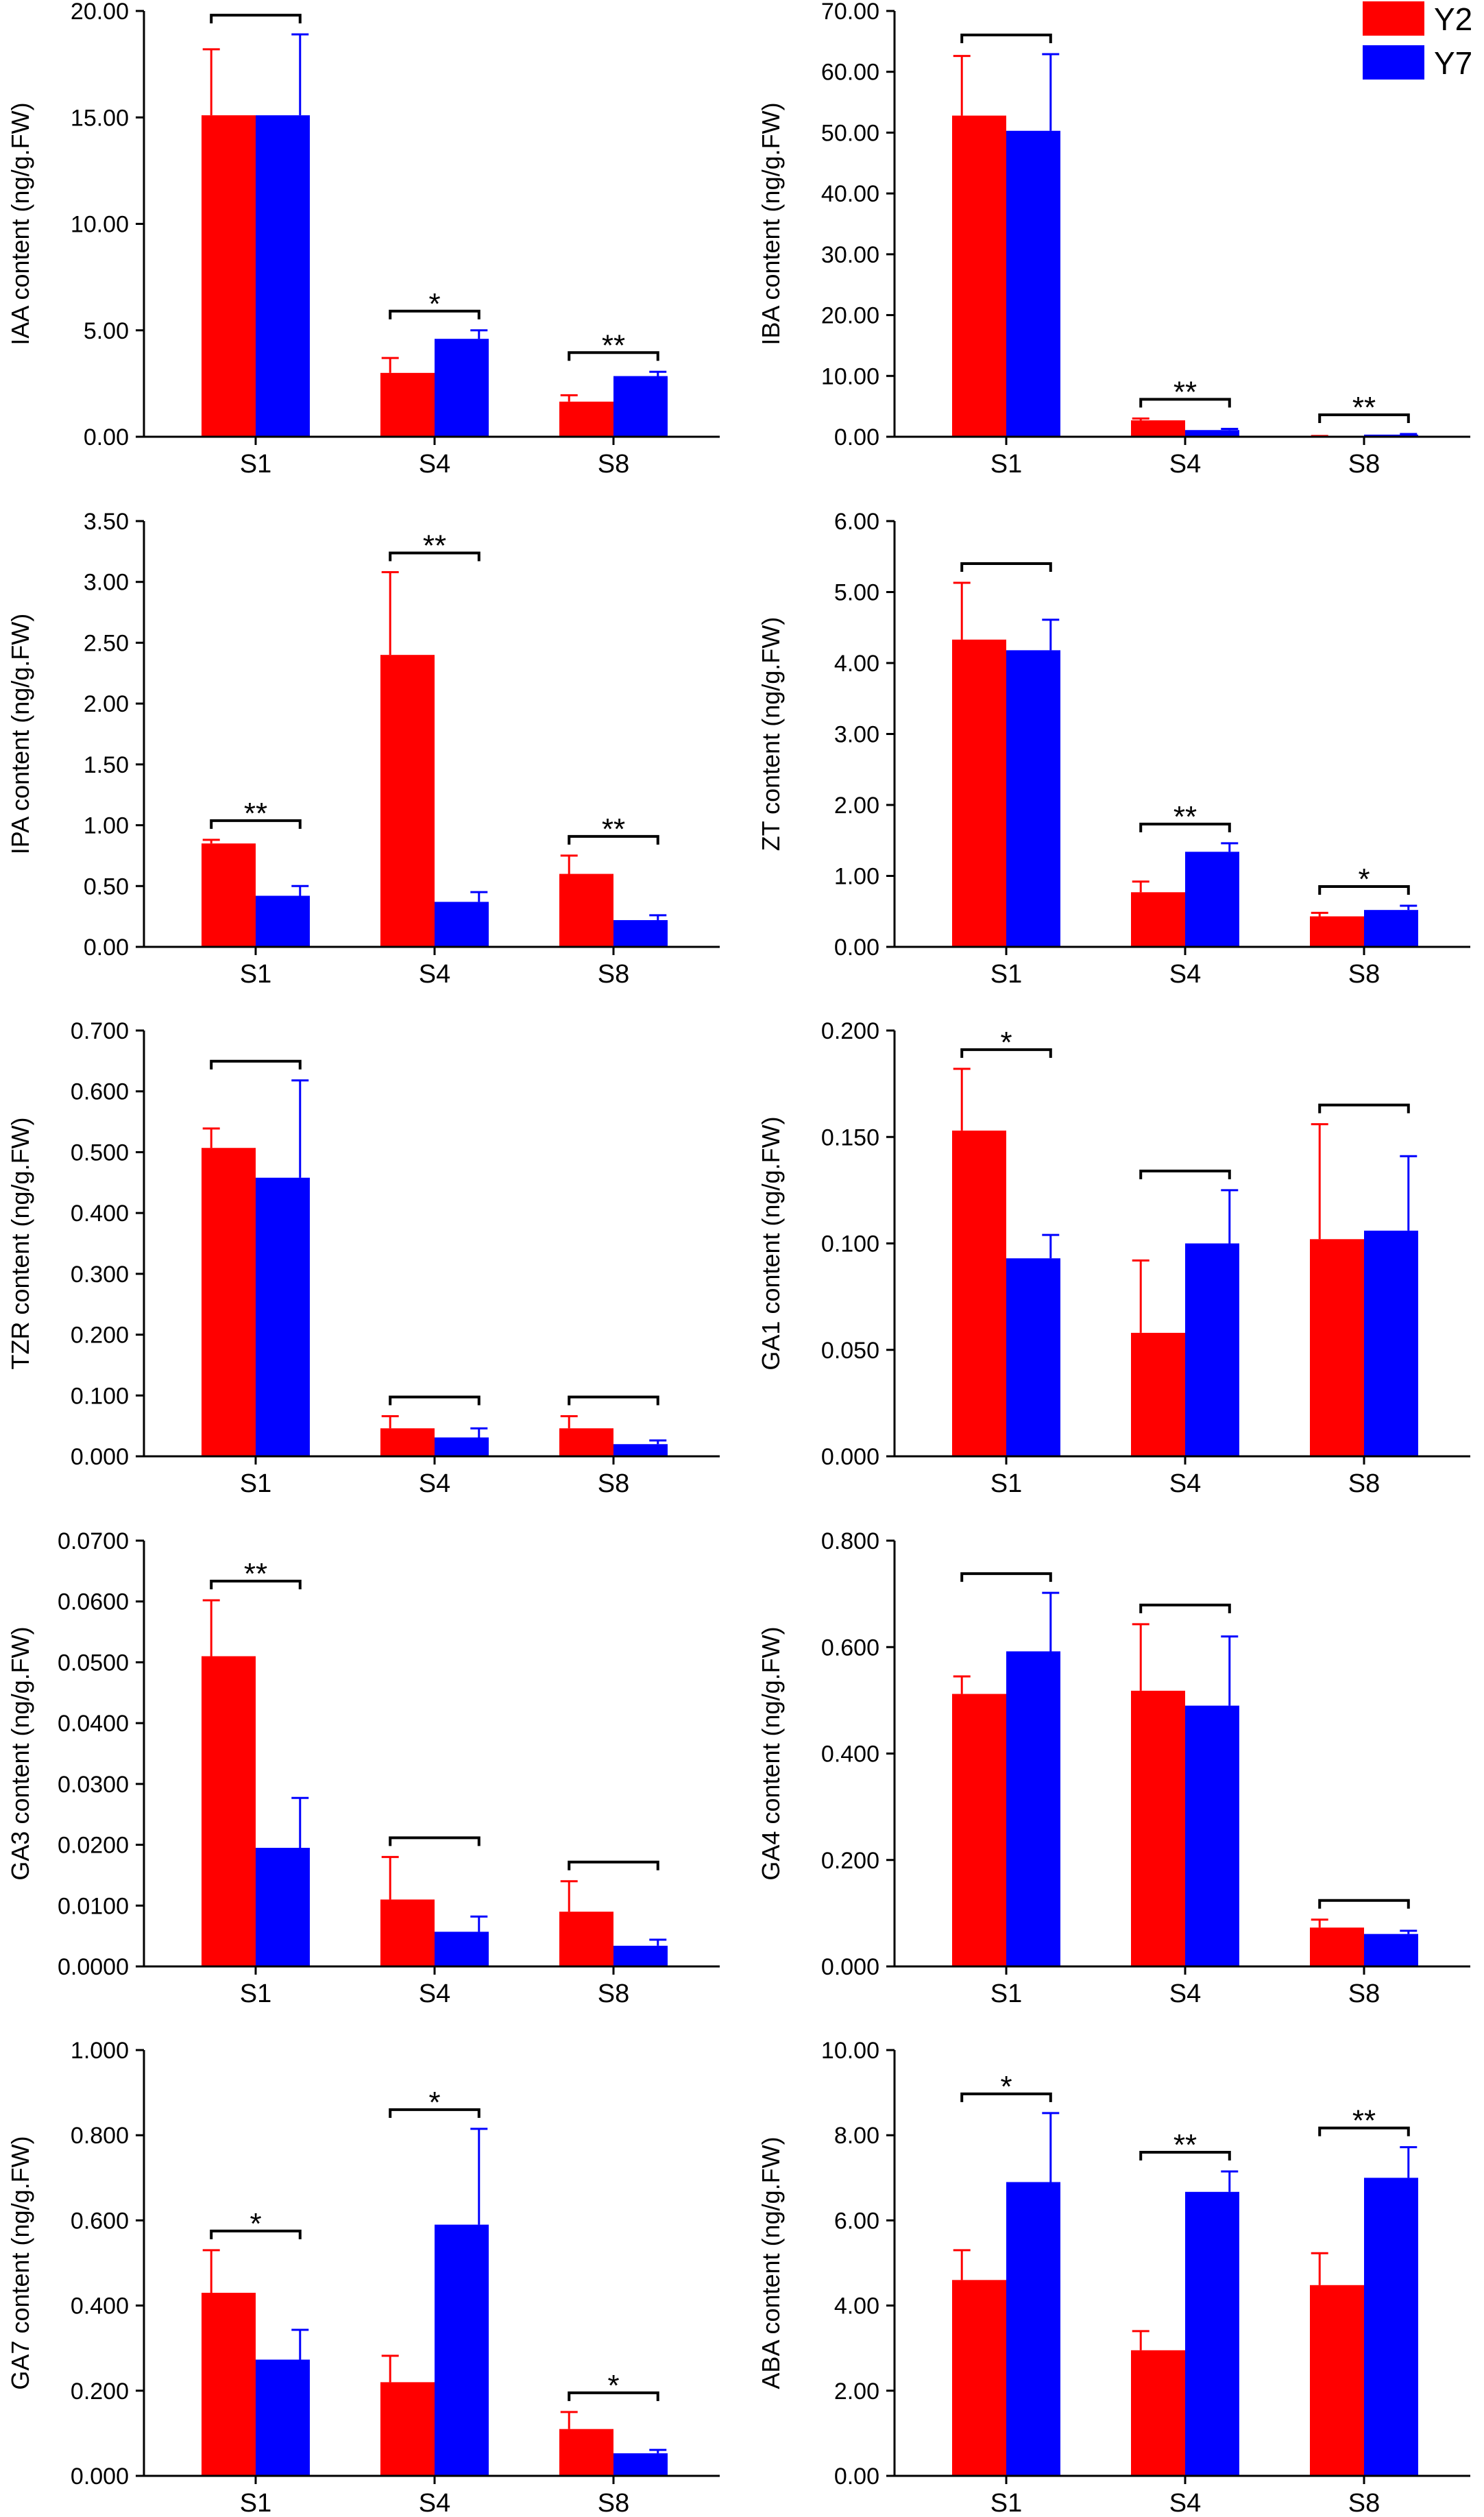 Image resolution: width=1484 pixels, height=2517 pixels. I want to click on y-tick-label: 0.0100, so click(93, 1906).